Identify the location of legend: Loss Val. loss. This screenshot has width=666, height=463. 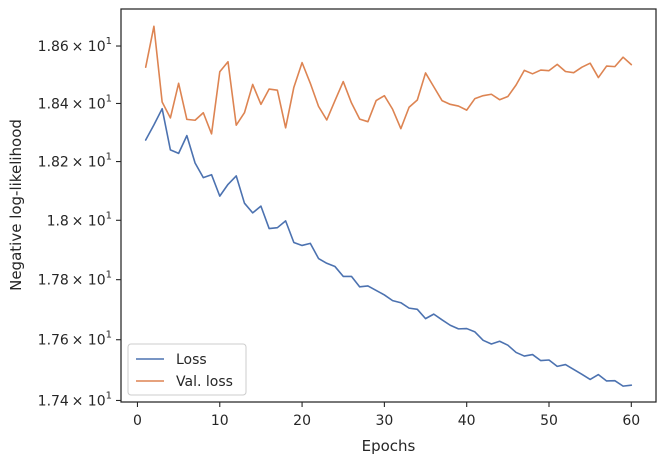
(187, 369).